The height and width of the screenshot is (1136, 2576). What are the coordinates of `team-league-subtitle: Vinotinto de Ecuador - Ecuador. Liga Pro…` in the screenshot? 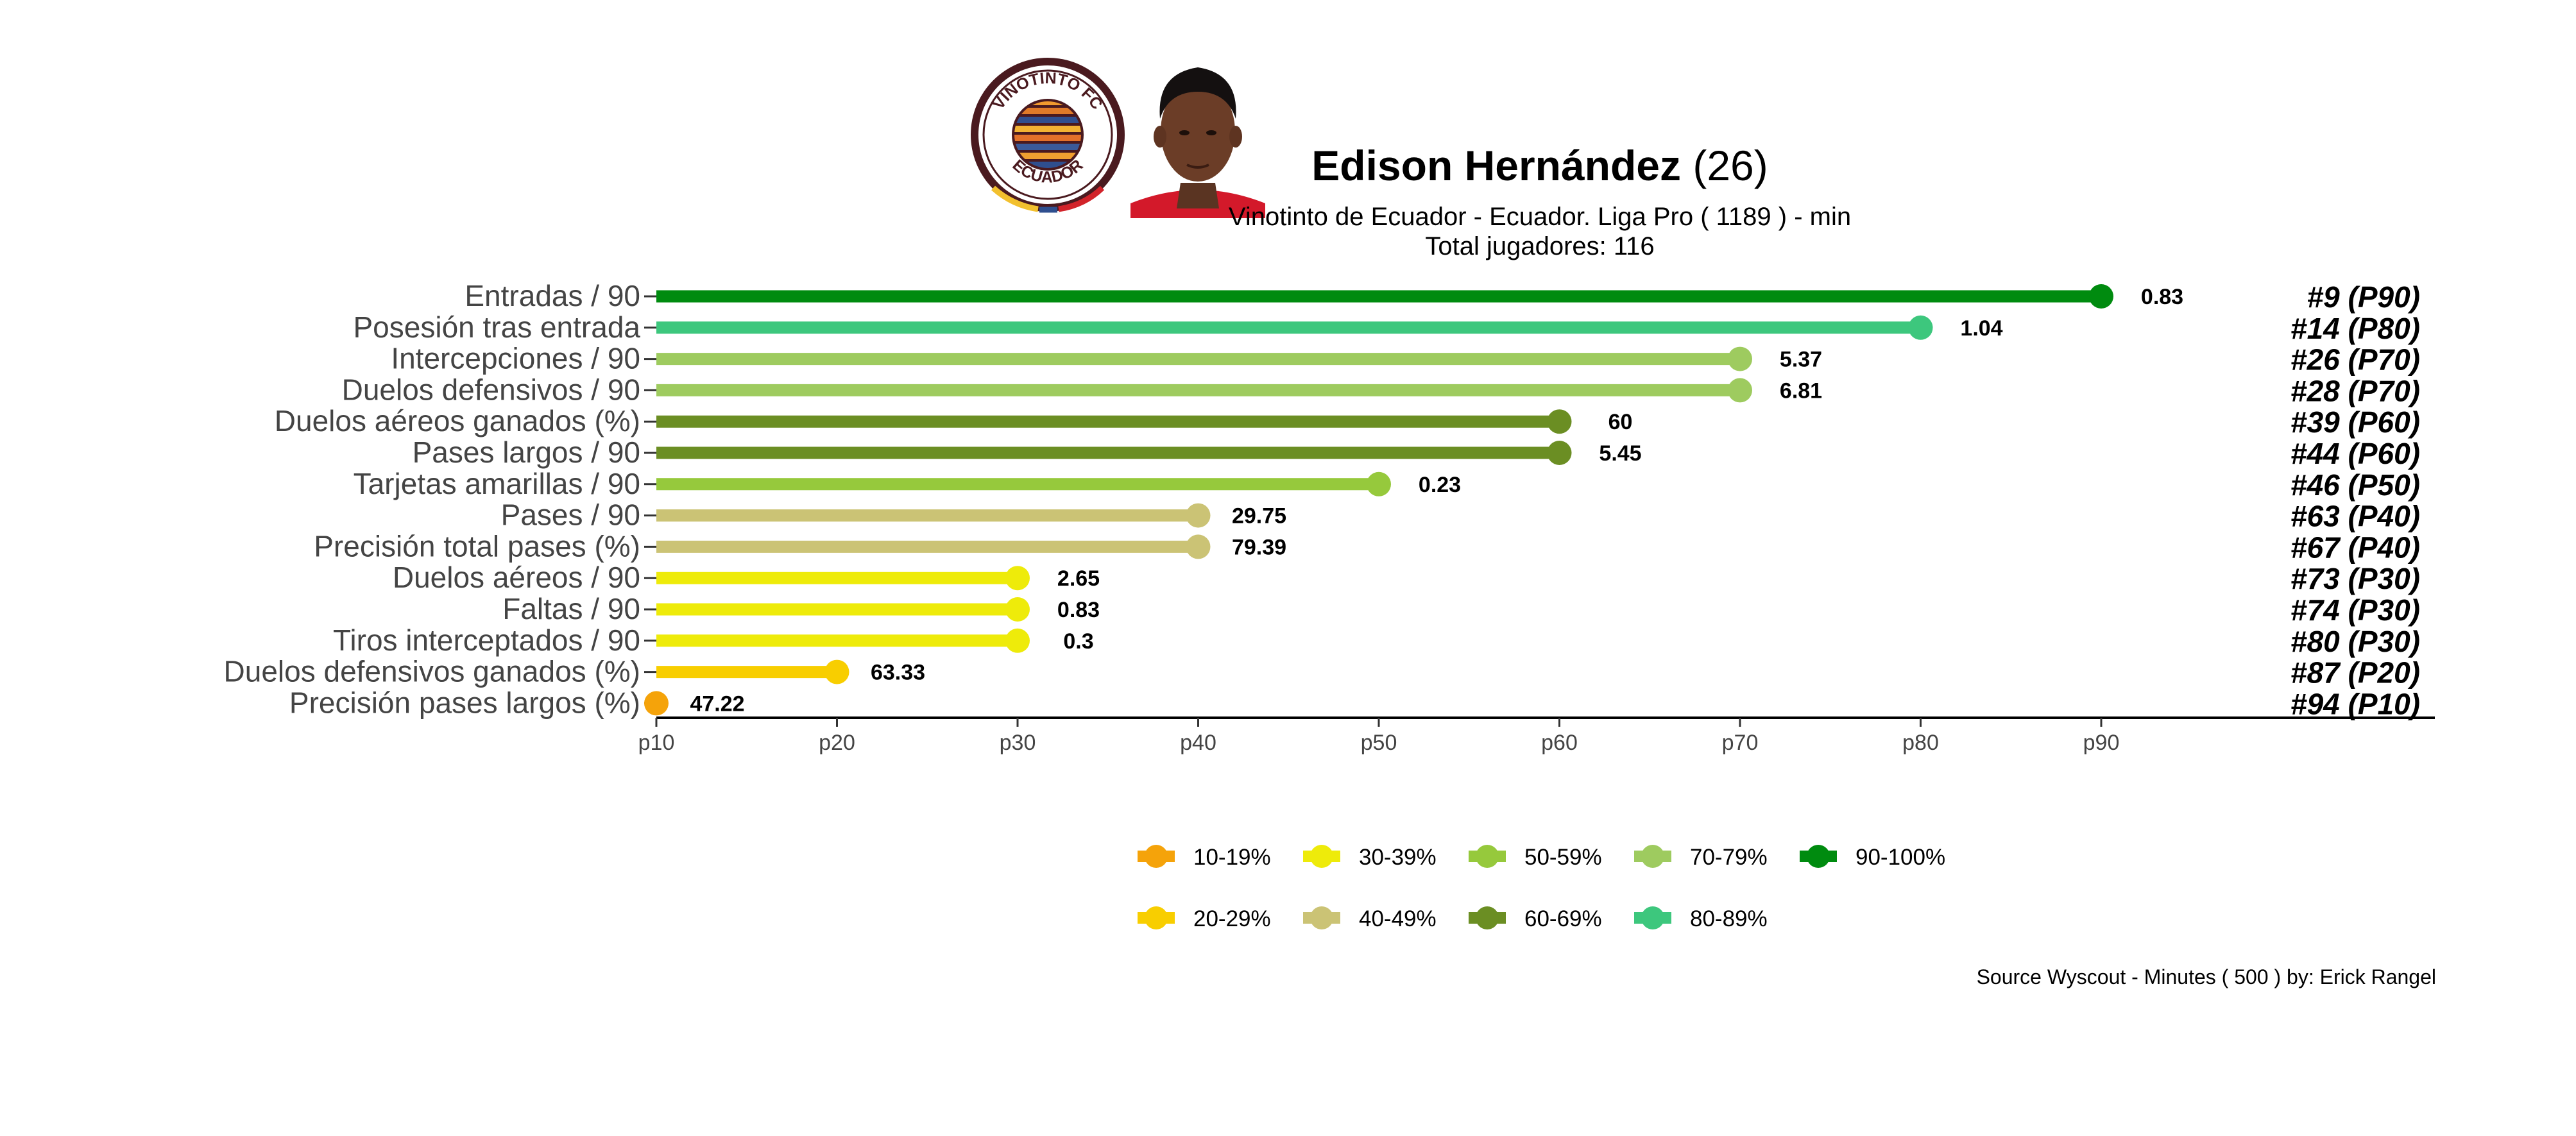 It's located at (1540, 217).